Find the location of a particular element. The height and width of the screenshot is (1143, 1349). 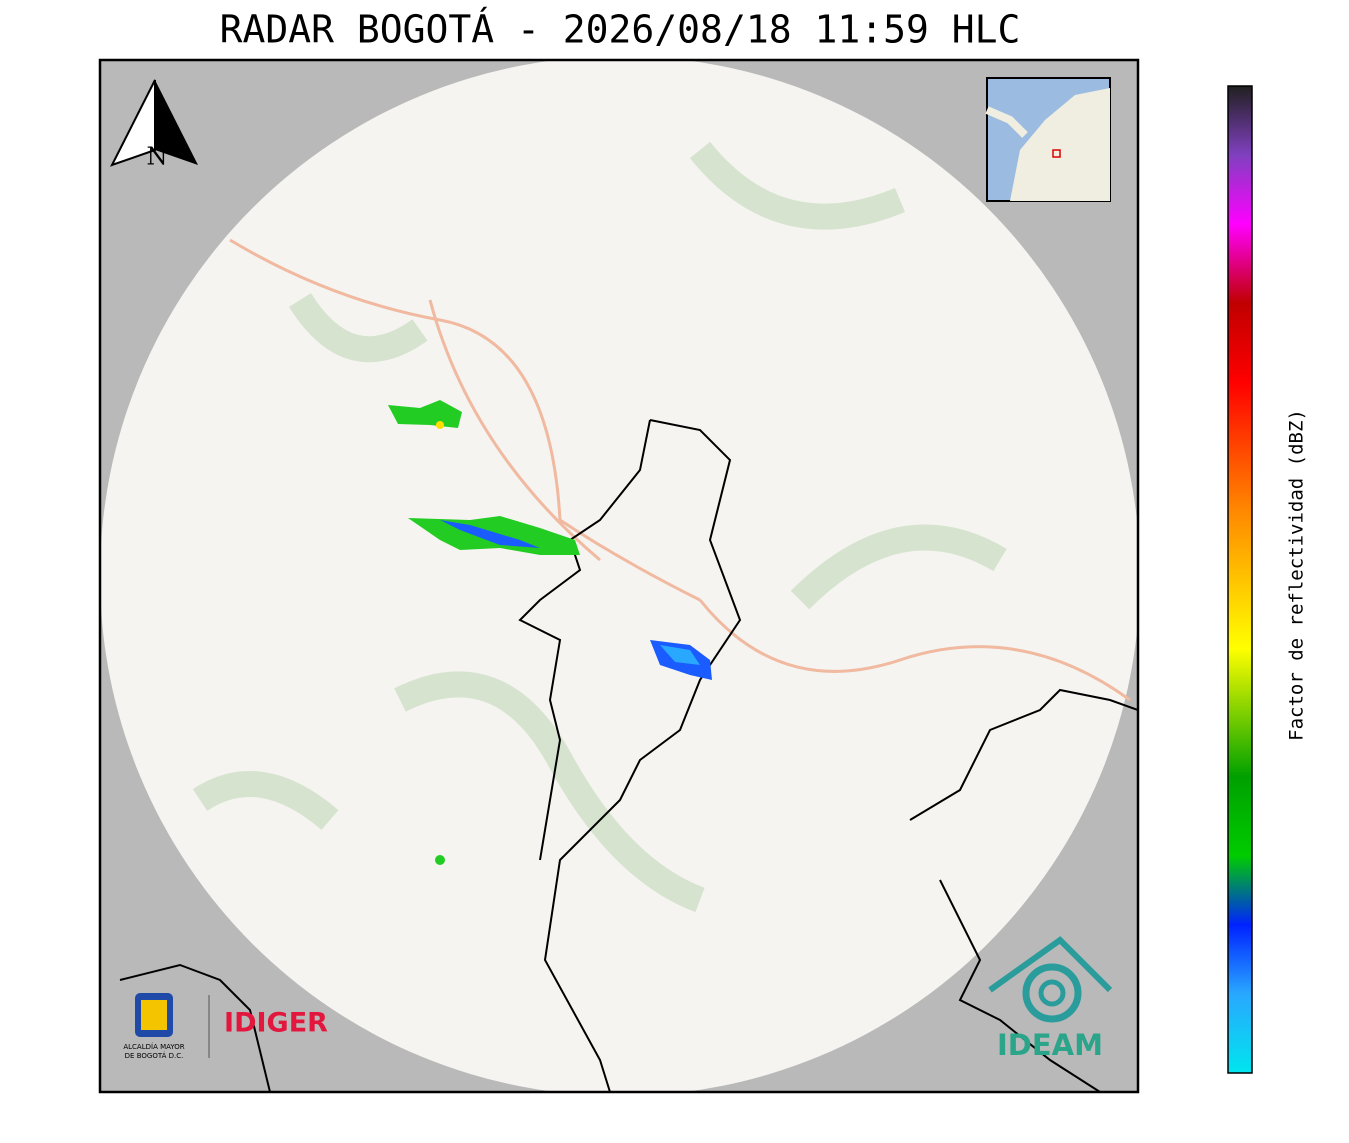

district-border is located at coordinates (630, 755).